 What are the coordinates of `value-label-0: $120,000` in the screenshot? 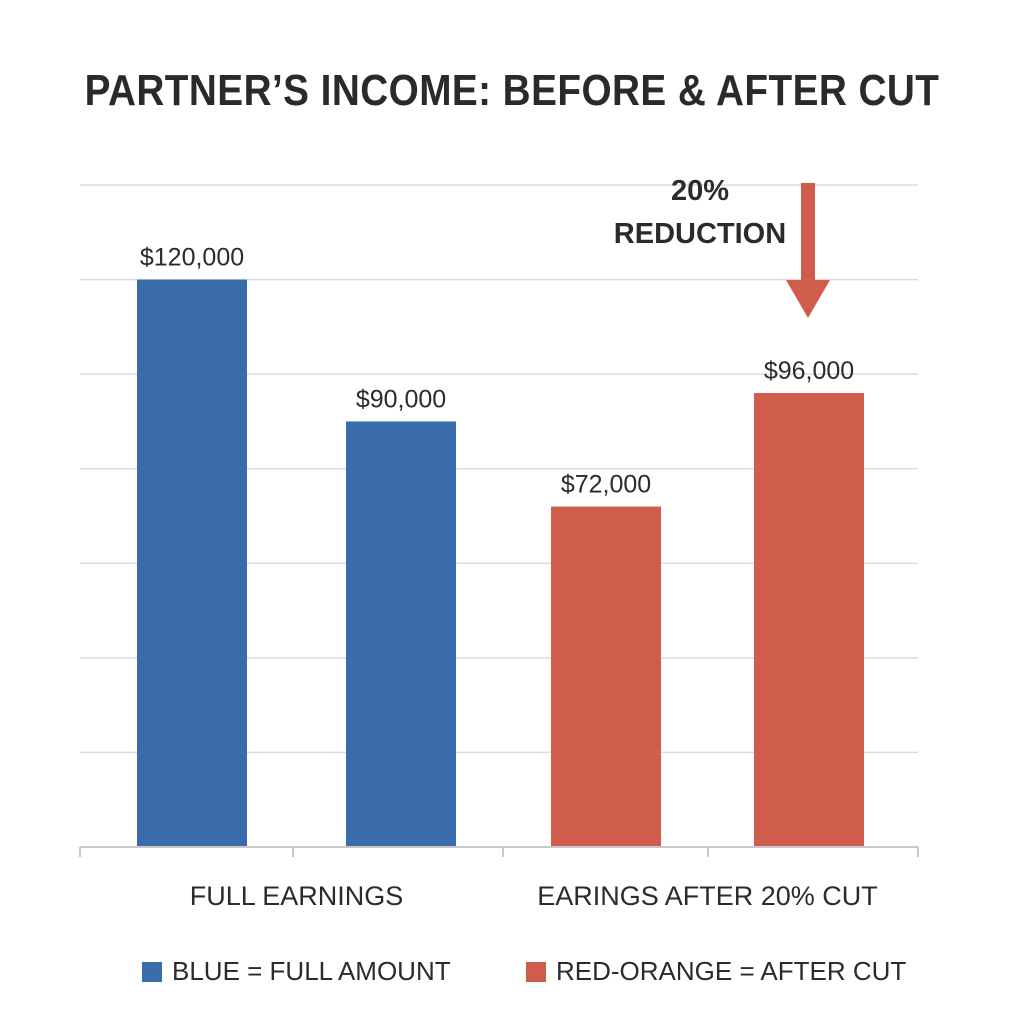 It's located at (192, 258).